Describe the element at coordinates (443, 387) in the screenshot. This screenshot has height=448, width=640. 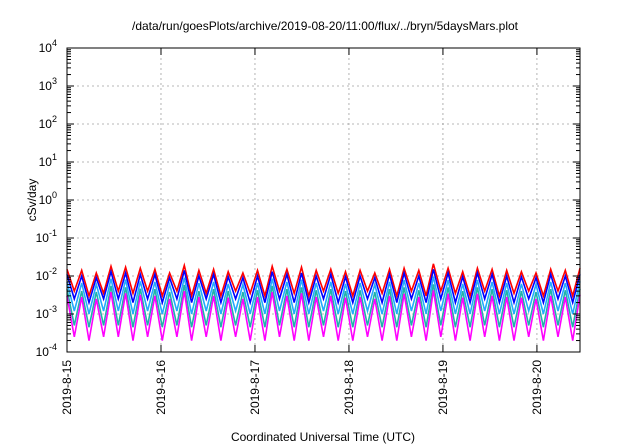
I see `x-tick-label: 2019-8-19` at that location.